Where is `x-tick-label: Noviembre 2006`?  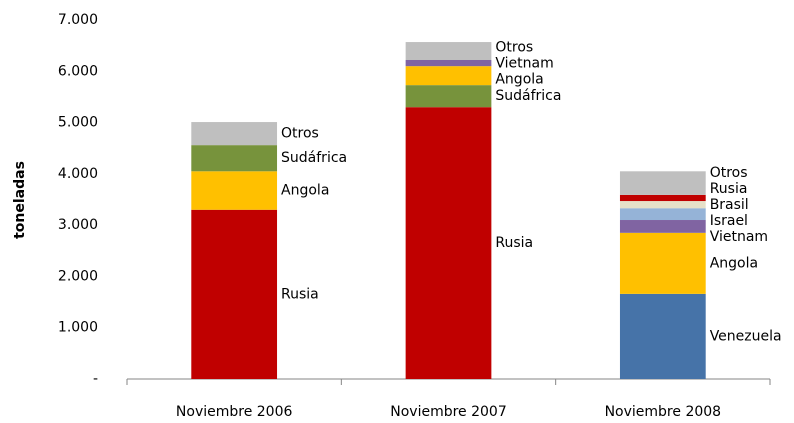
x-tick-label: Noviembre 2006 is located at coordinates (234, 412).